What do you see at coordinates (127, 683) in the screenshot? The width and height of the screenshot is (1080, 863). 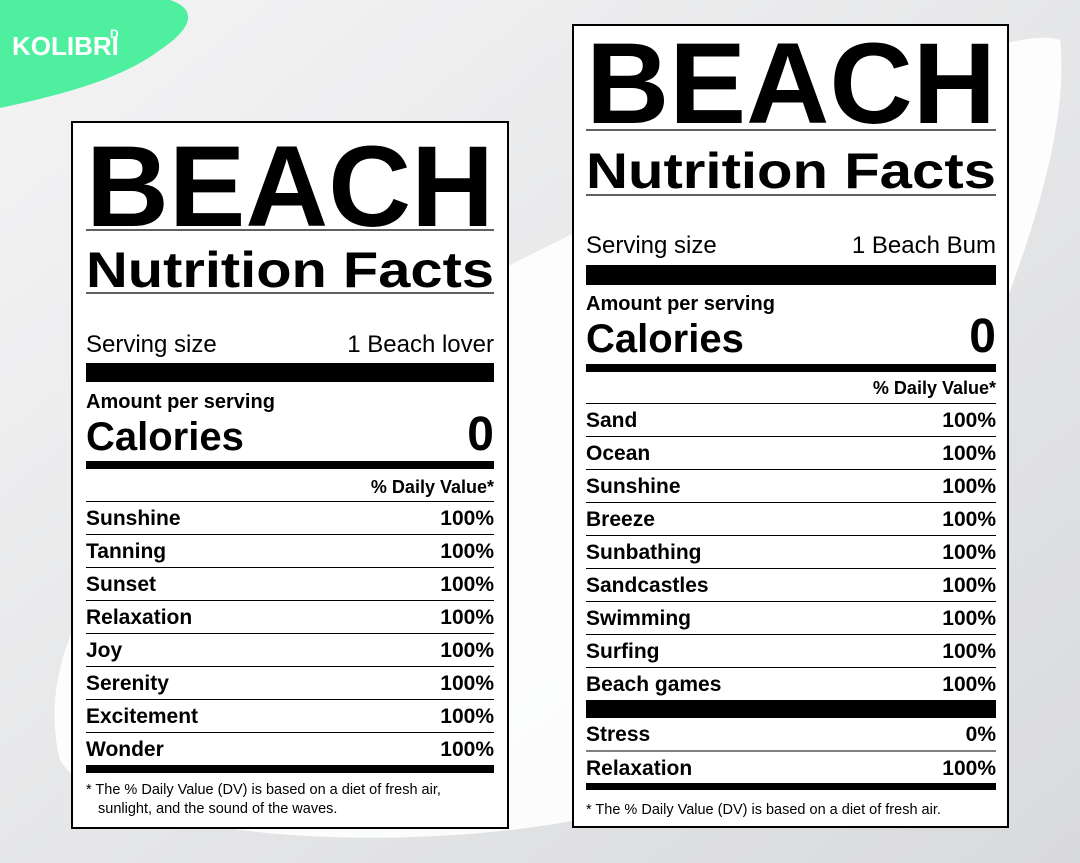 I see `nutrient-name: Serenity` at bounding box center [127, 683].